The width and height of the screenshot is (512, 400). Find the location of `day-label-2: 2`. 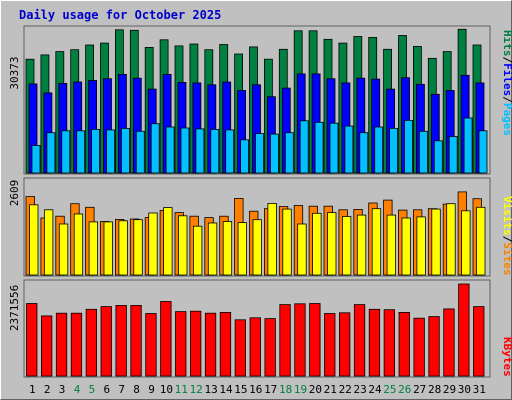

day-label-2: 2 is located at coordinates (47, 389).